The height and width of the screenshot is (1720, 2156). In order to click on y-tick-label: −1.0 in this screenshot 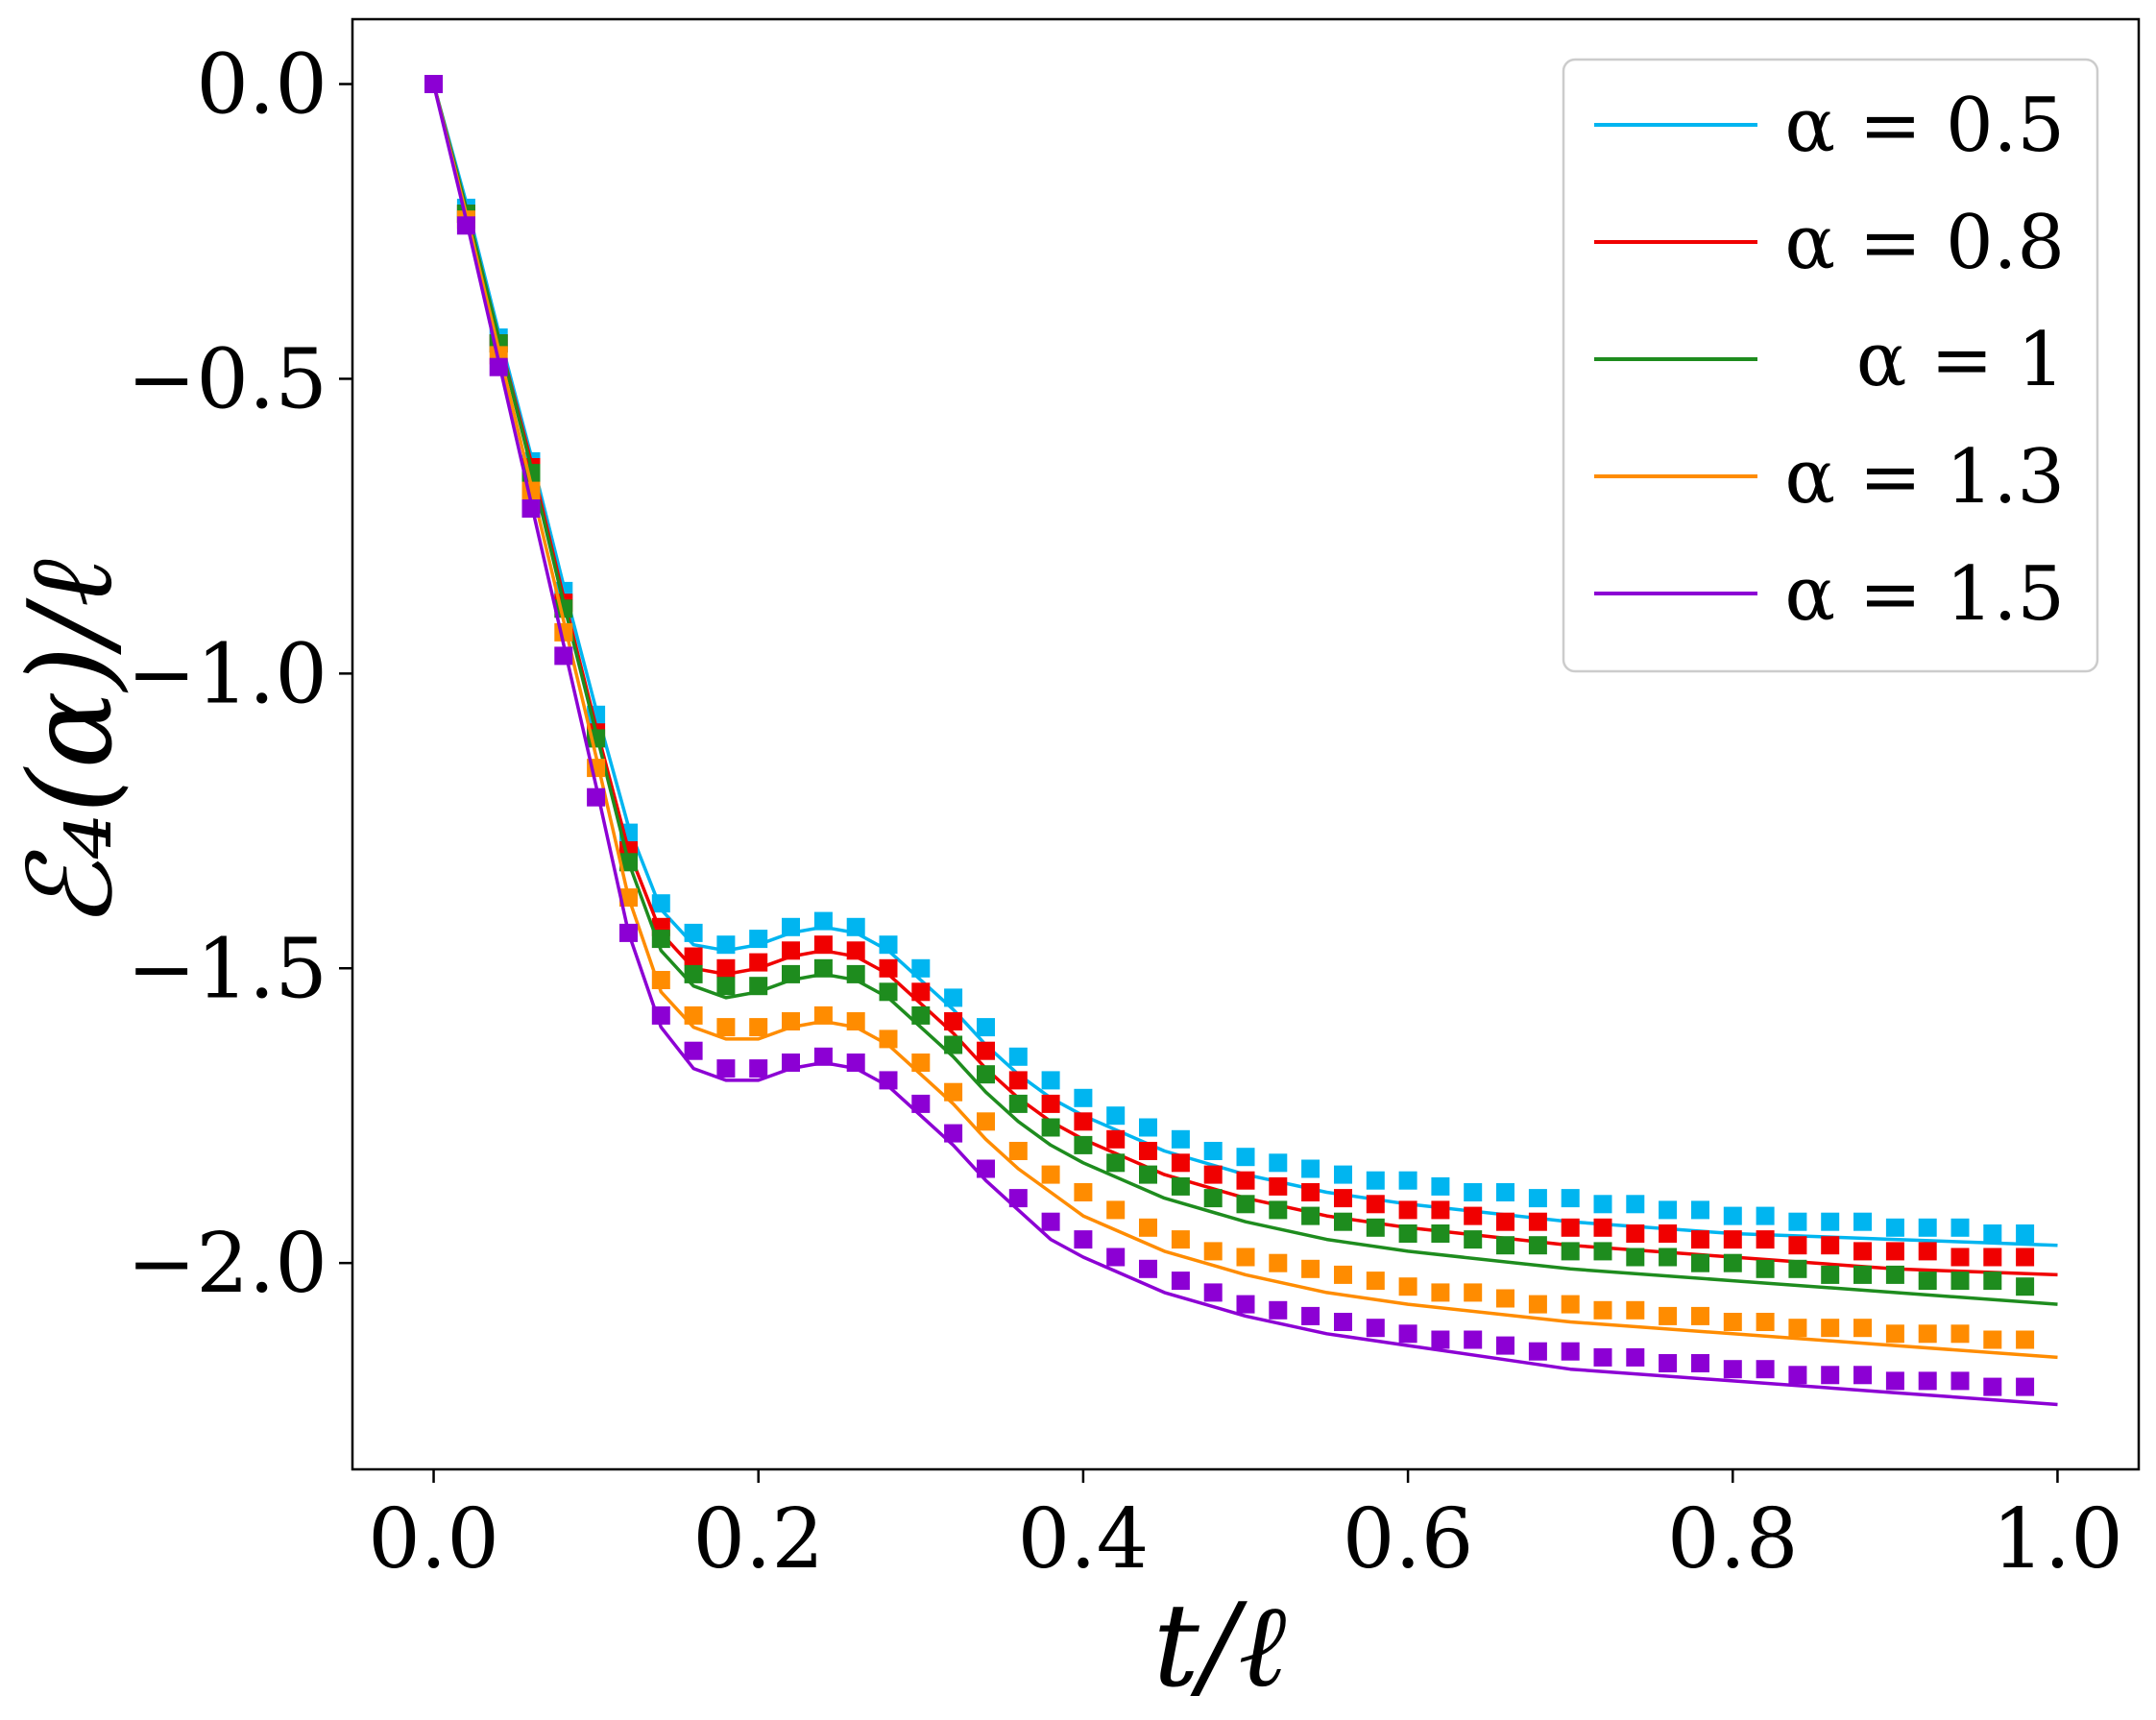, I will do `click(227, 674)`.